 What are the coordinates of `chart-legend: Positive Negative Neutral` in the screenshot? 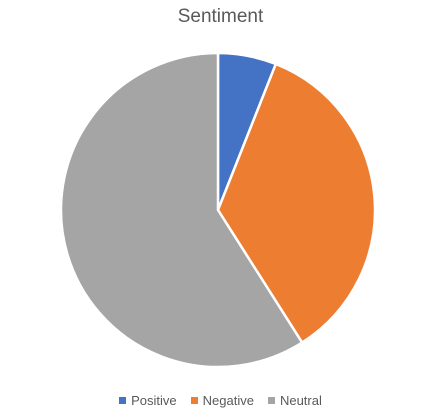 It's located at (220, 400).